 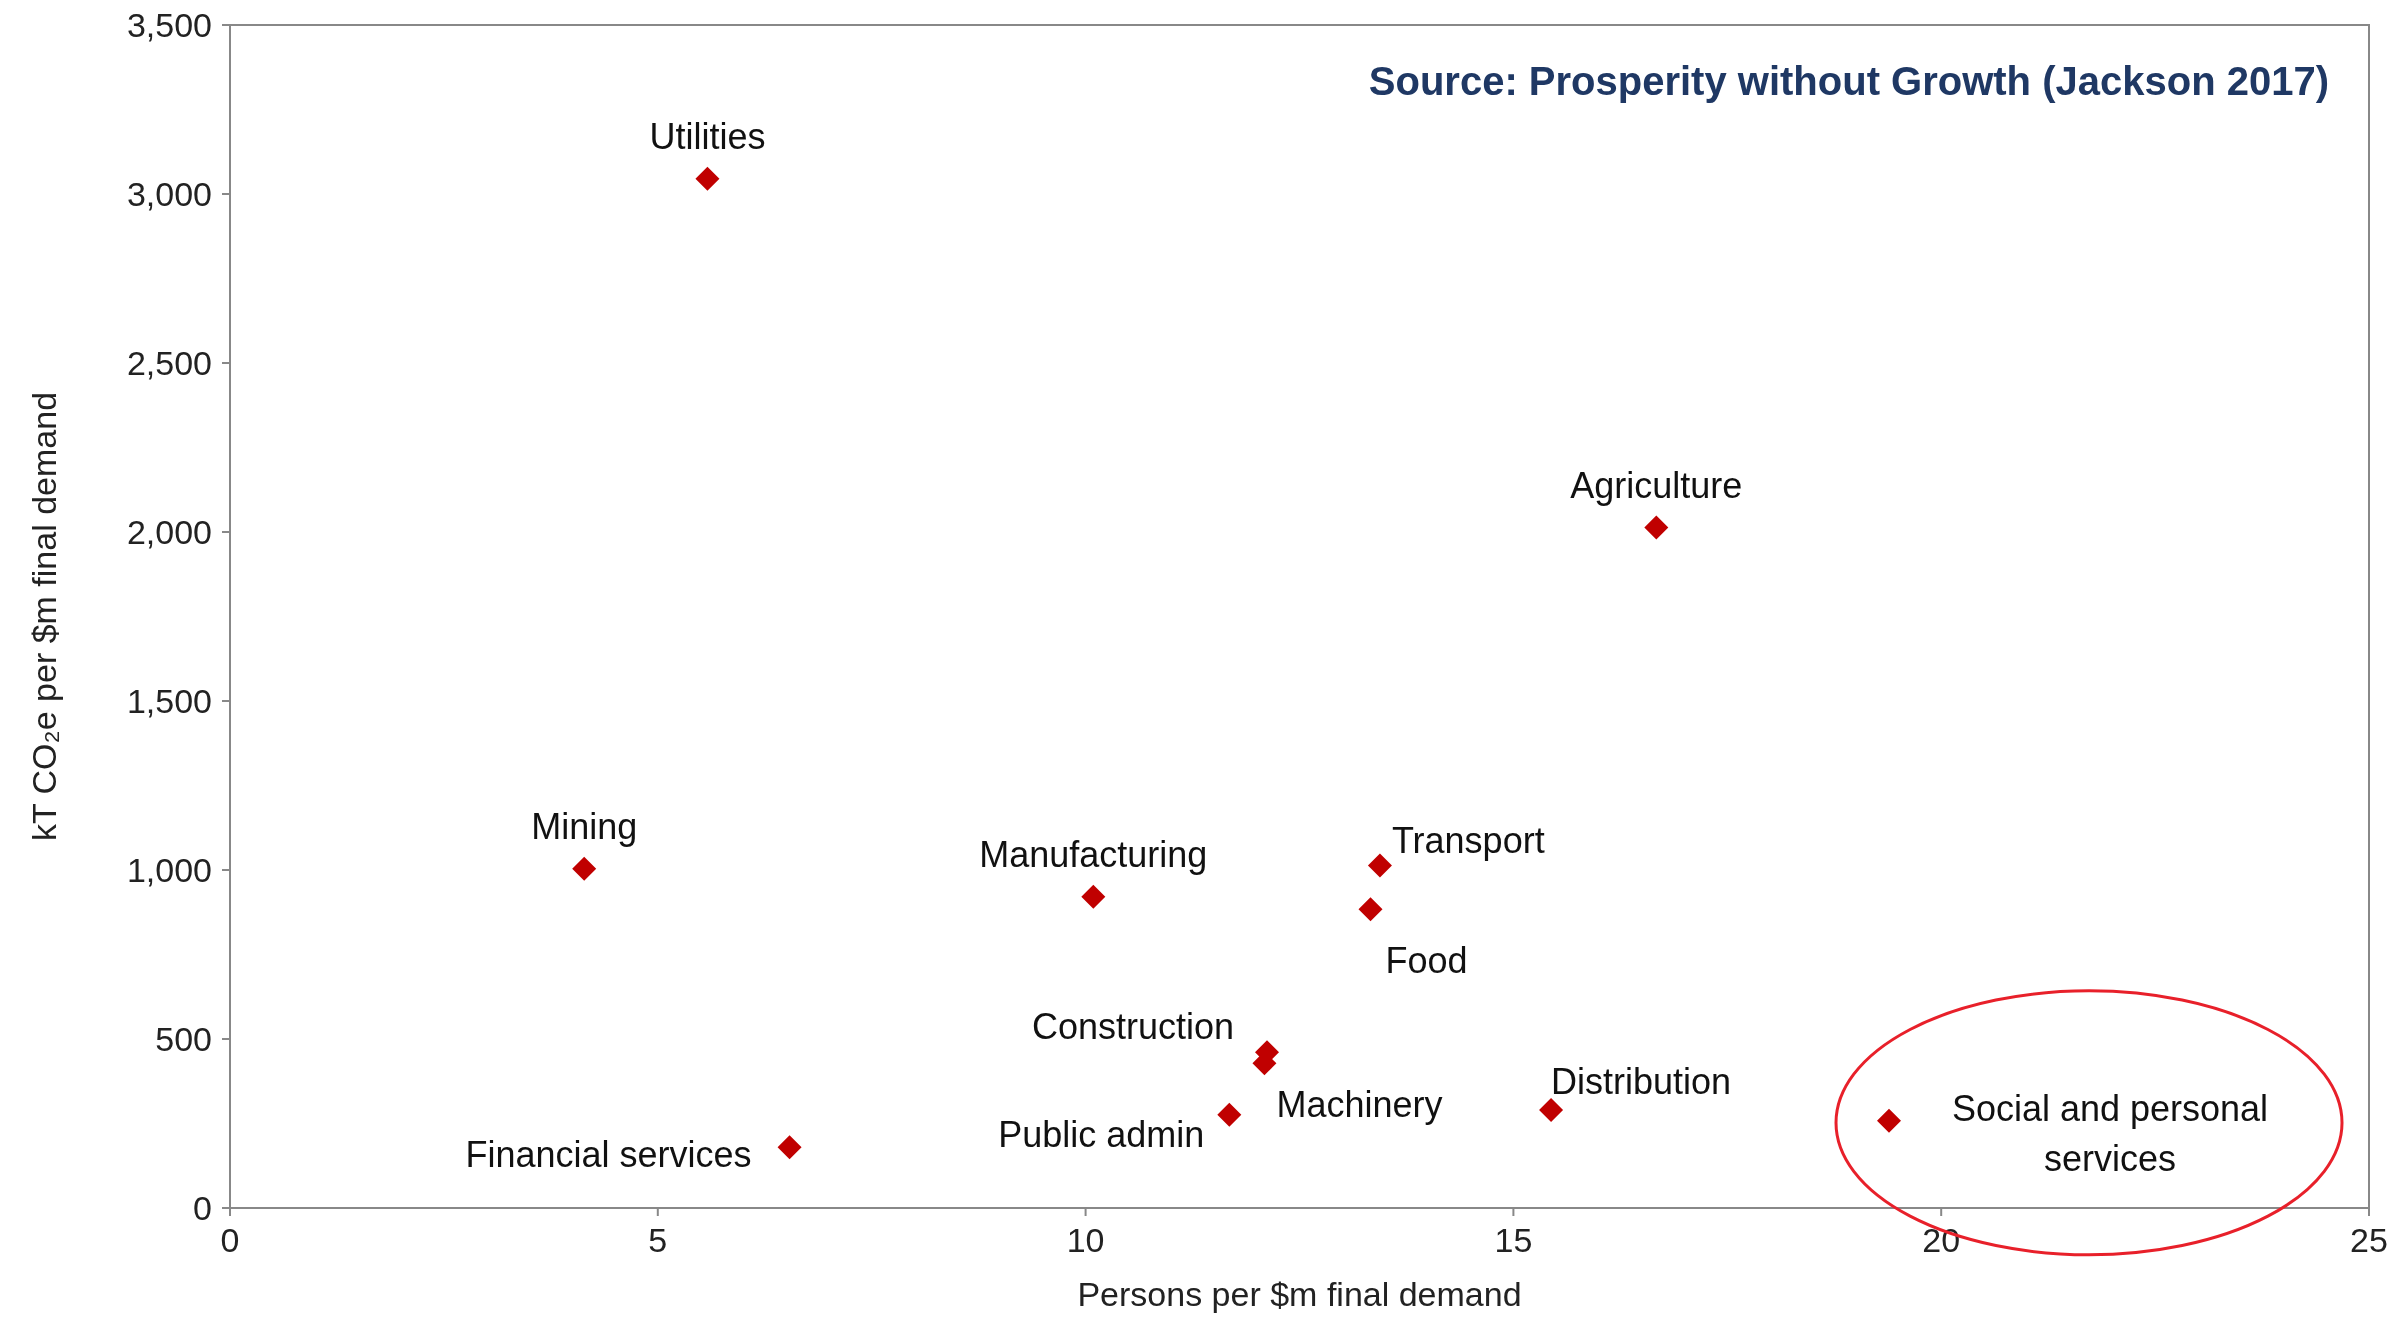 What do you see at coordinates (1941, 1240) in the screenshot?
I see `x-tick-label: 20` at bounding box center [1941, 1240].